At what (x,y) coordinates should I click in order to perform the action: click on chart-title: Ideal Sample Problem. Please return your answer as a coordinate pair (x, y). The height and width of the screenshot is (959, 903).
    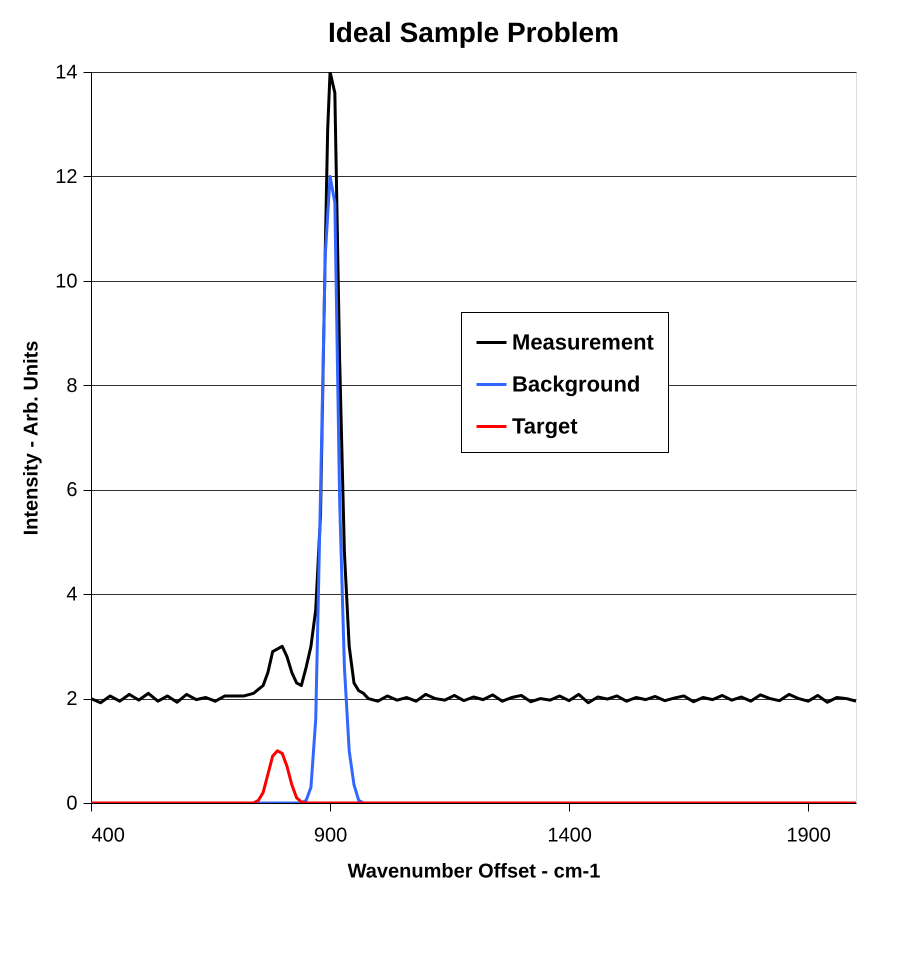
    Looking at the image, I should click on (473, 32).